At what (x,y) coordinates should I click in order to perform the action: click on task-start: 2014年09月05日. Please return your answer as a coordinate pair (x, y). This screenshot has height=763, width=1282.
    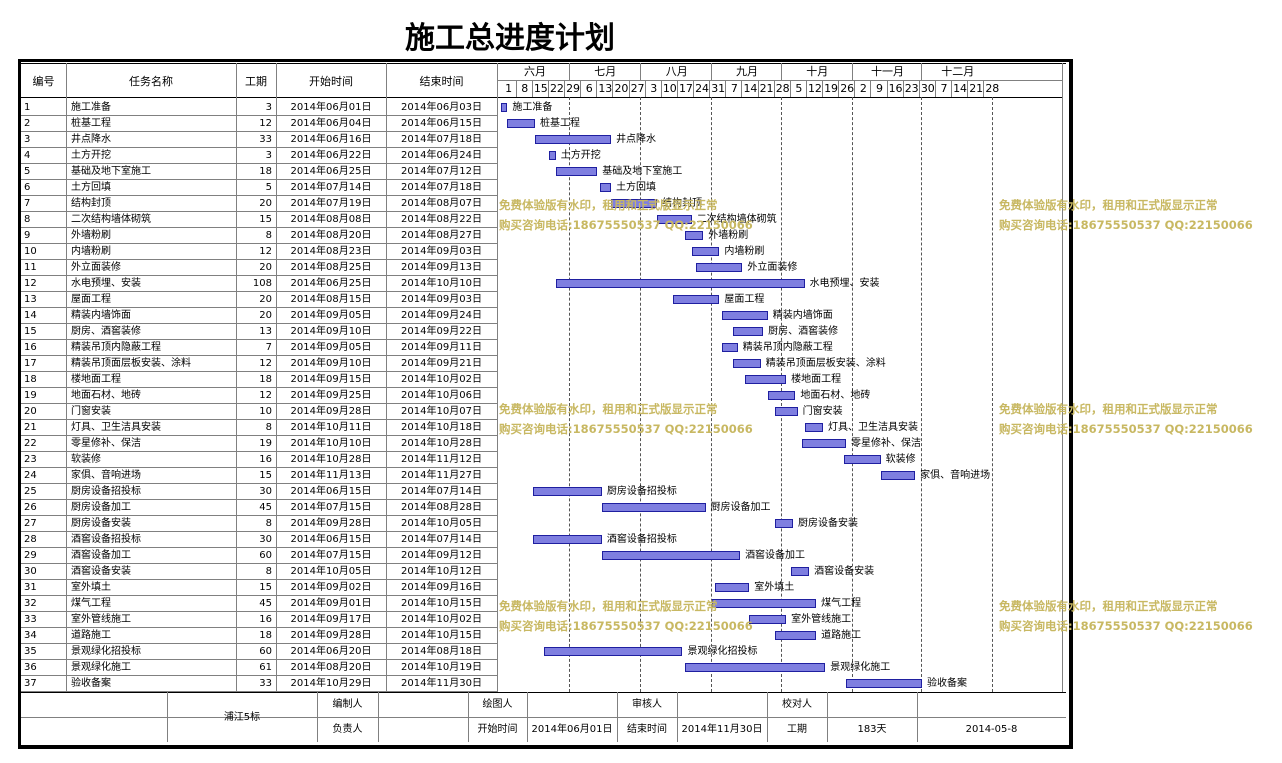
    Looking at the image, I should click on (331, 347).